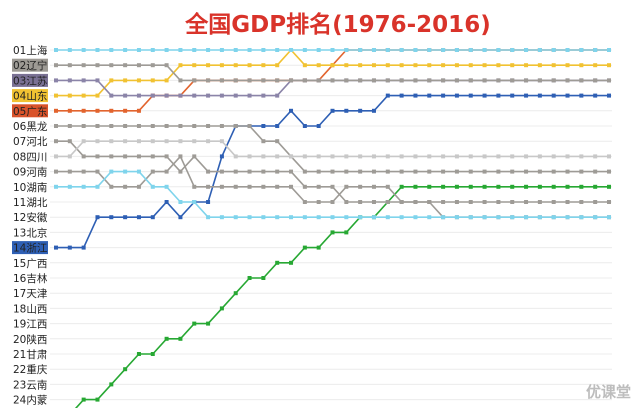 The height and width of the screenshot is (408, 640). What do you see at coordinates (30, 80) in the screenshot?
I see `rank-label-bg` at bounding box center [30, 80].